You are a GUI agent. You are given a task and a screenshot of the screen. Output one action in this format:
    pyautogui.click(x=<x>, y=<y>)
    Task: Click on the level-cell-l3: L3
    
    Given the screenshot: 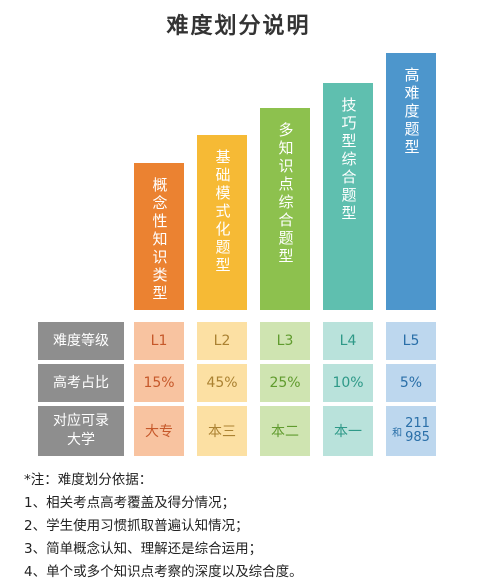 What is the action you would take?
    pyautogui.click(x=285, y=341)
    